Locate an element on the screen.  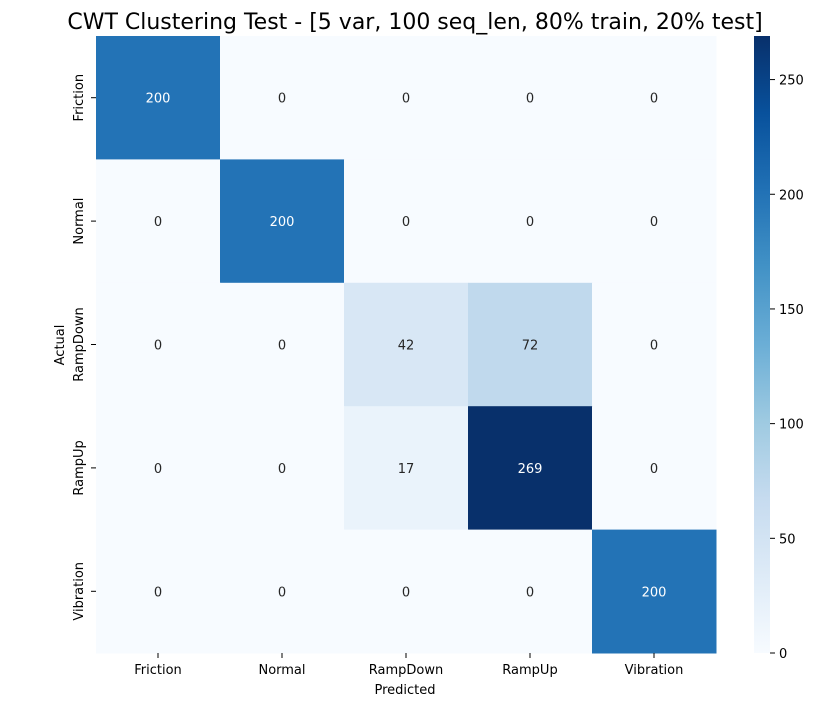
colorbar: 0 50 100 150 200 250 is located at coordinates (779, 349).